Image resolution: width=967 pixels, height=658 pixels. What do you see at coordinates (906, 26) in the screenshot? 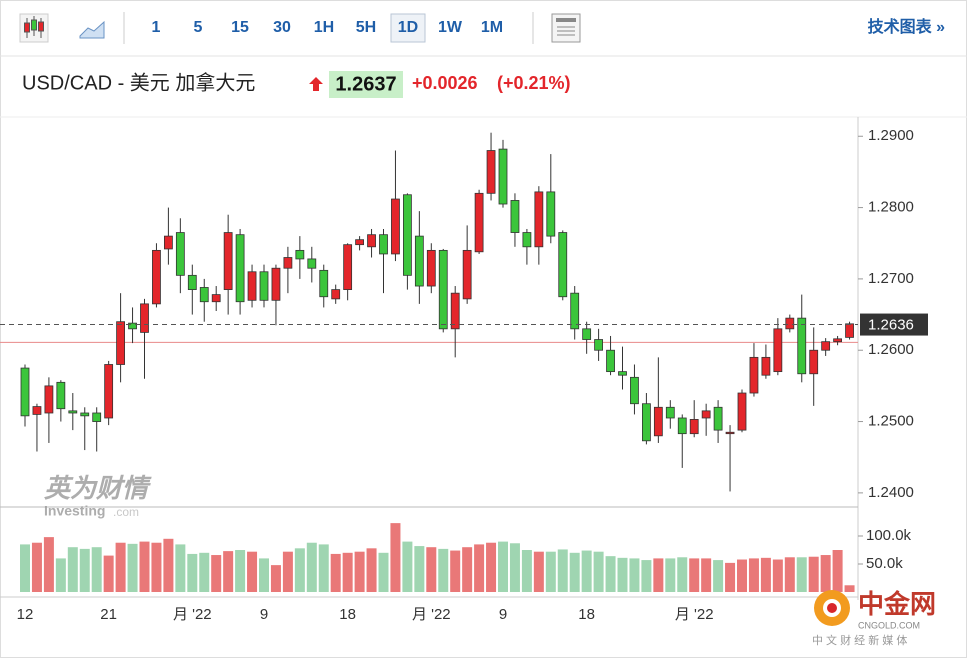
I see `technical-chart-link: 技术图表 »` at bounding box center [906, 26].